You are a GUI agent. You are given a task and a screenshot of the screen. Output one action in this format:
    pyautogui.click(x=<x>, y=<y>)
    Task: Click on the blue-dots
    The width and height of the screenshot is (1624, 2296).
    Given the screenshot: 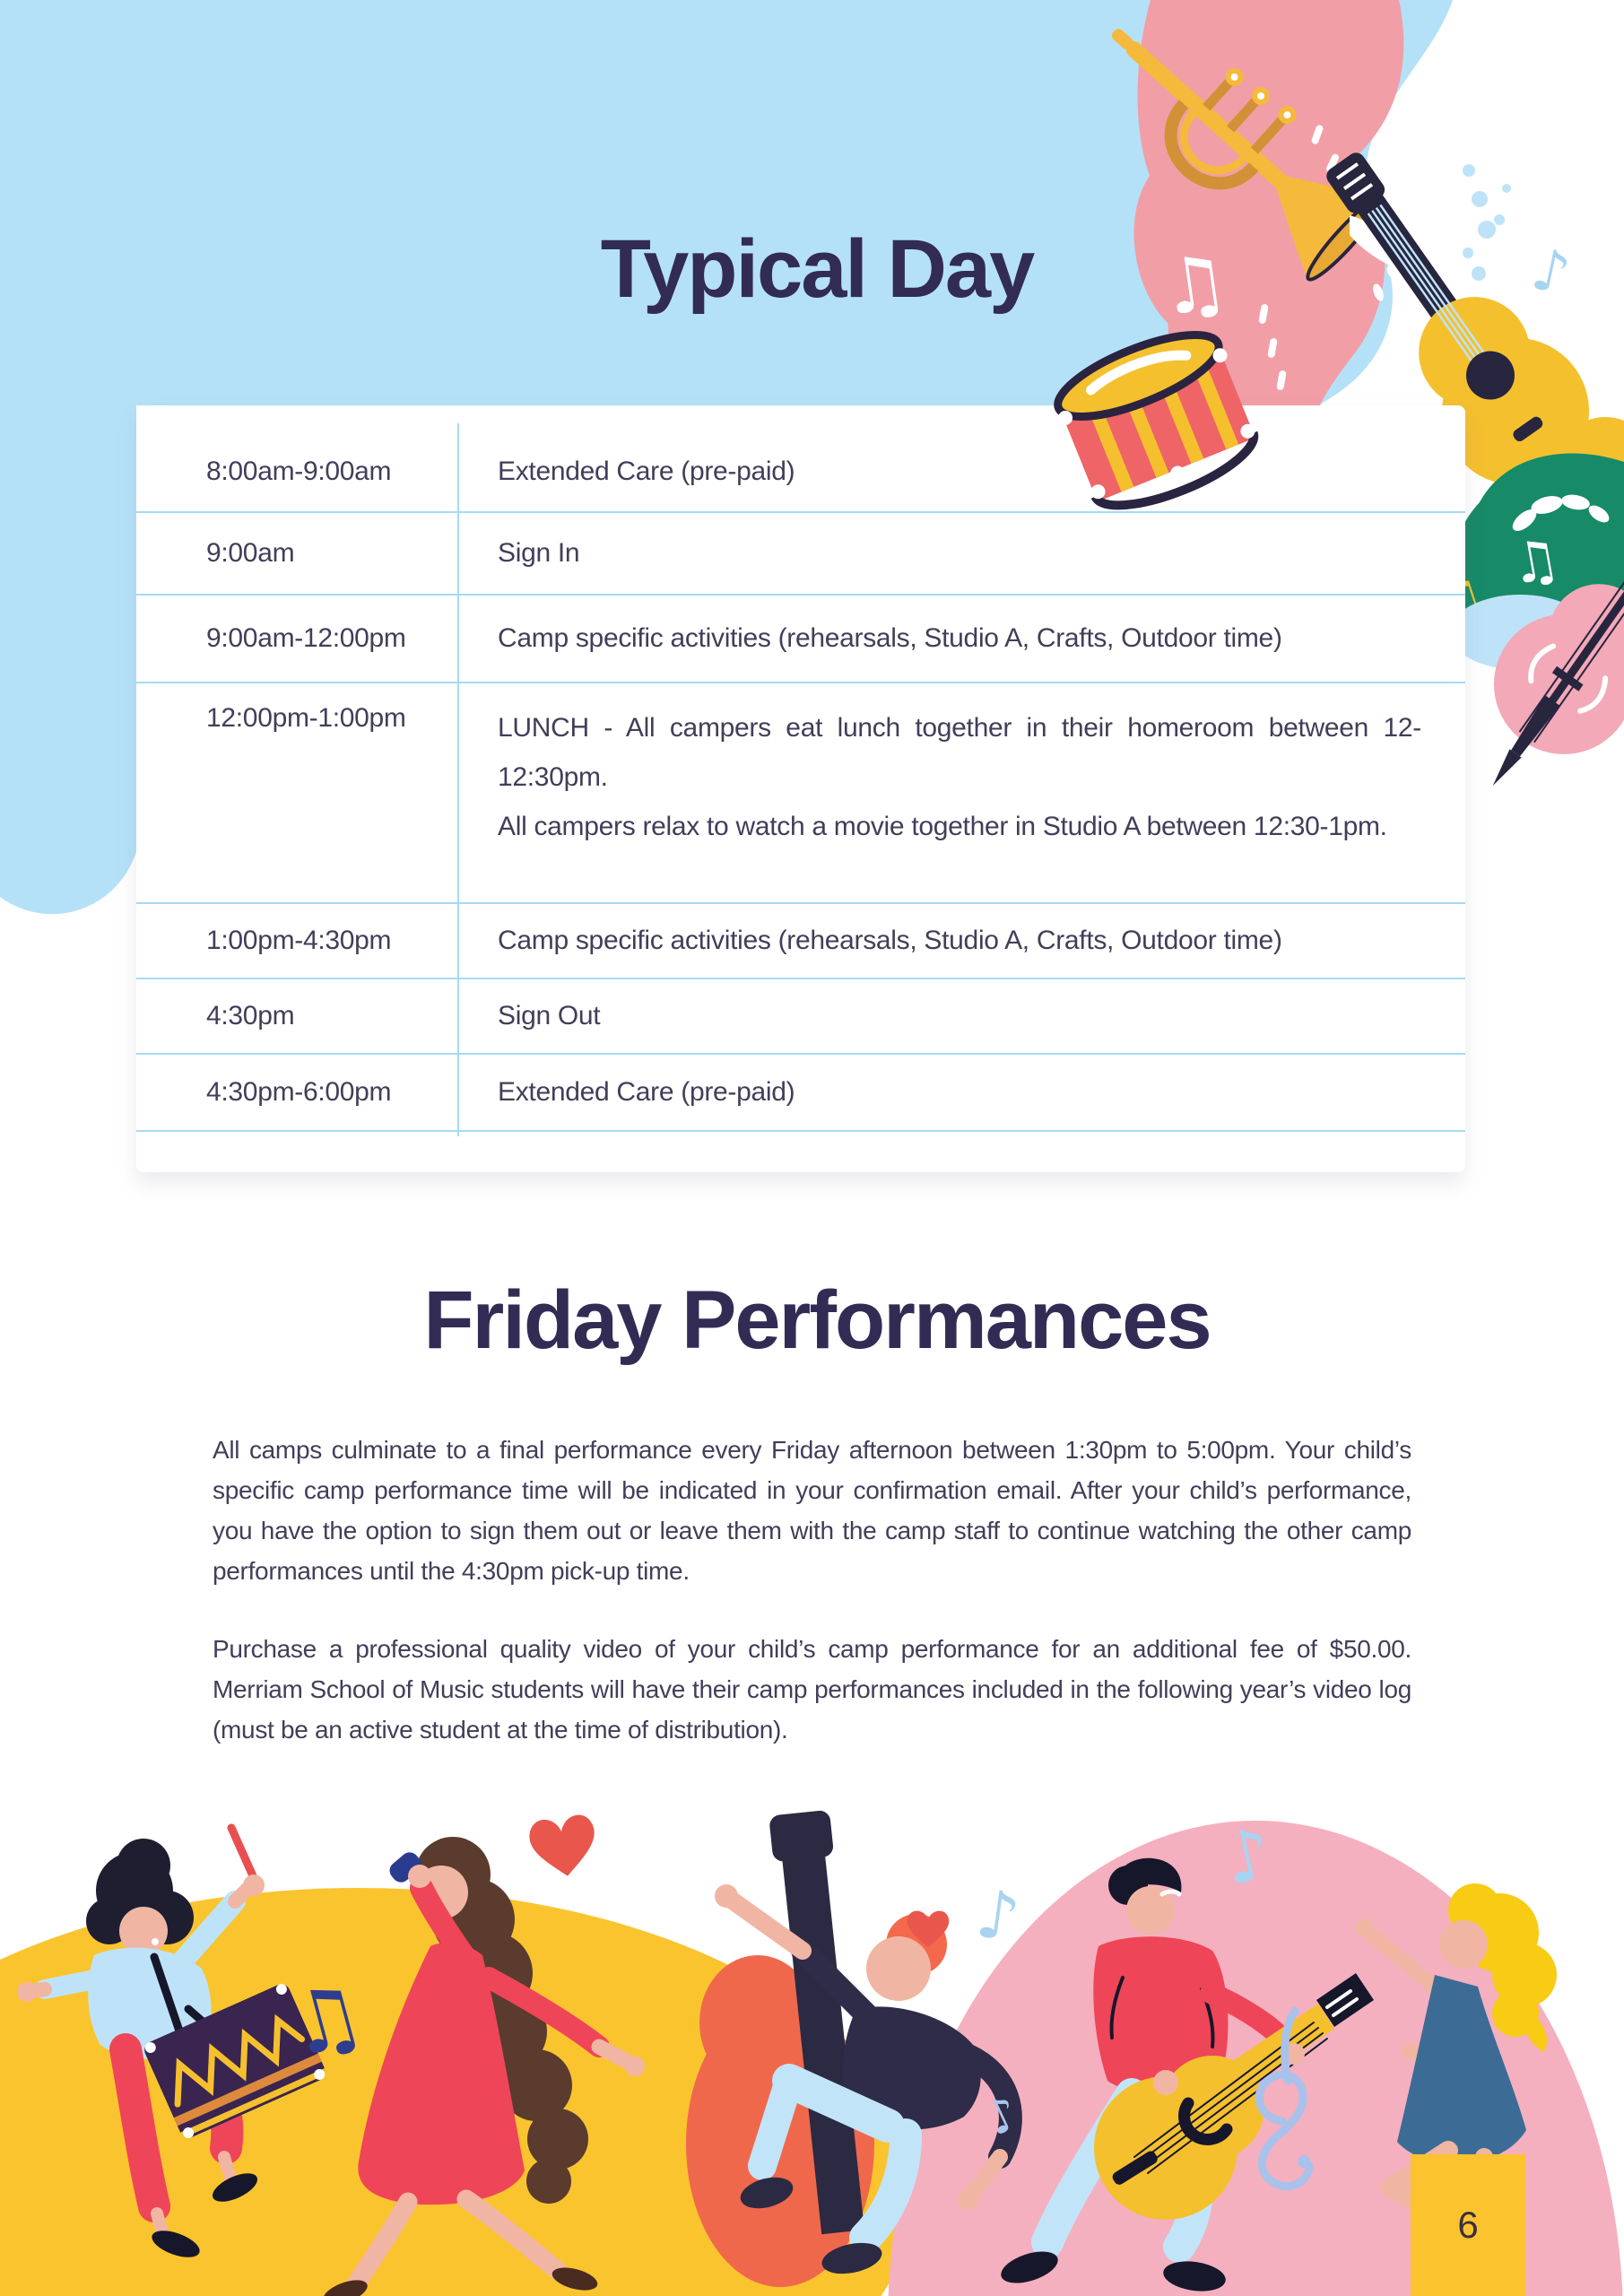 What is the action you would take?
    pyautogui.click(x=1487, y=222)
    